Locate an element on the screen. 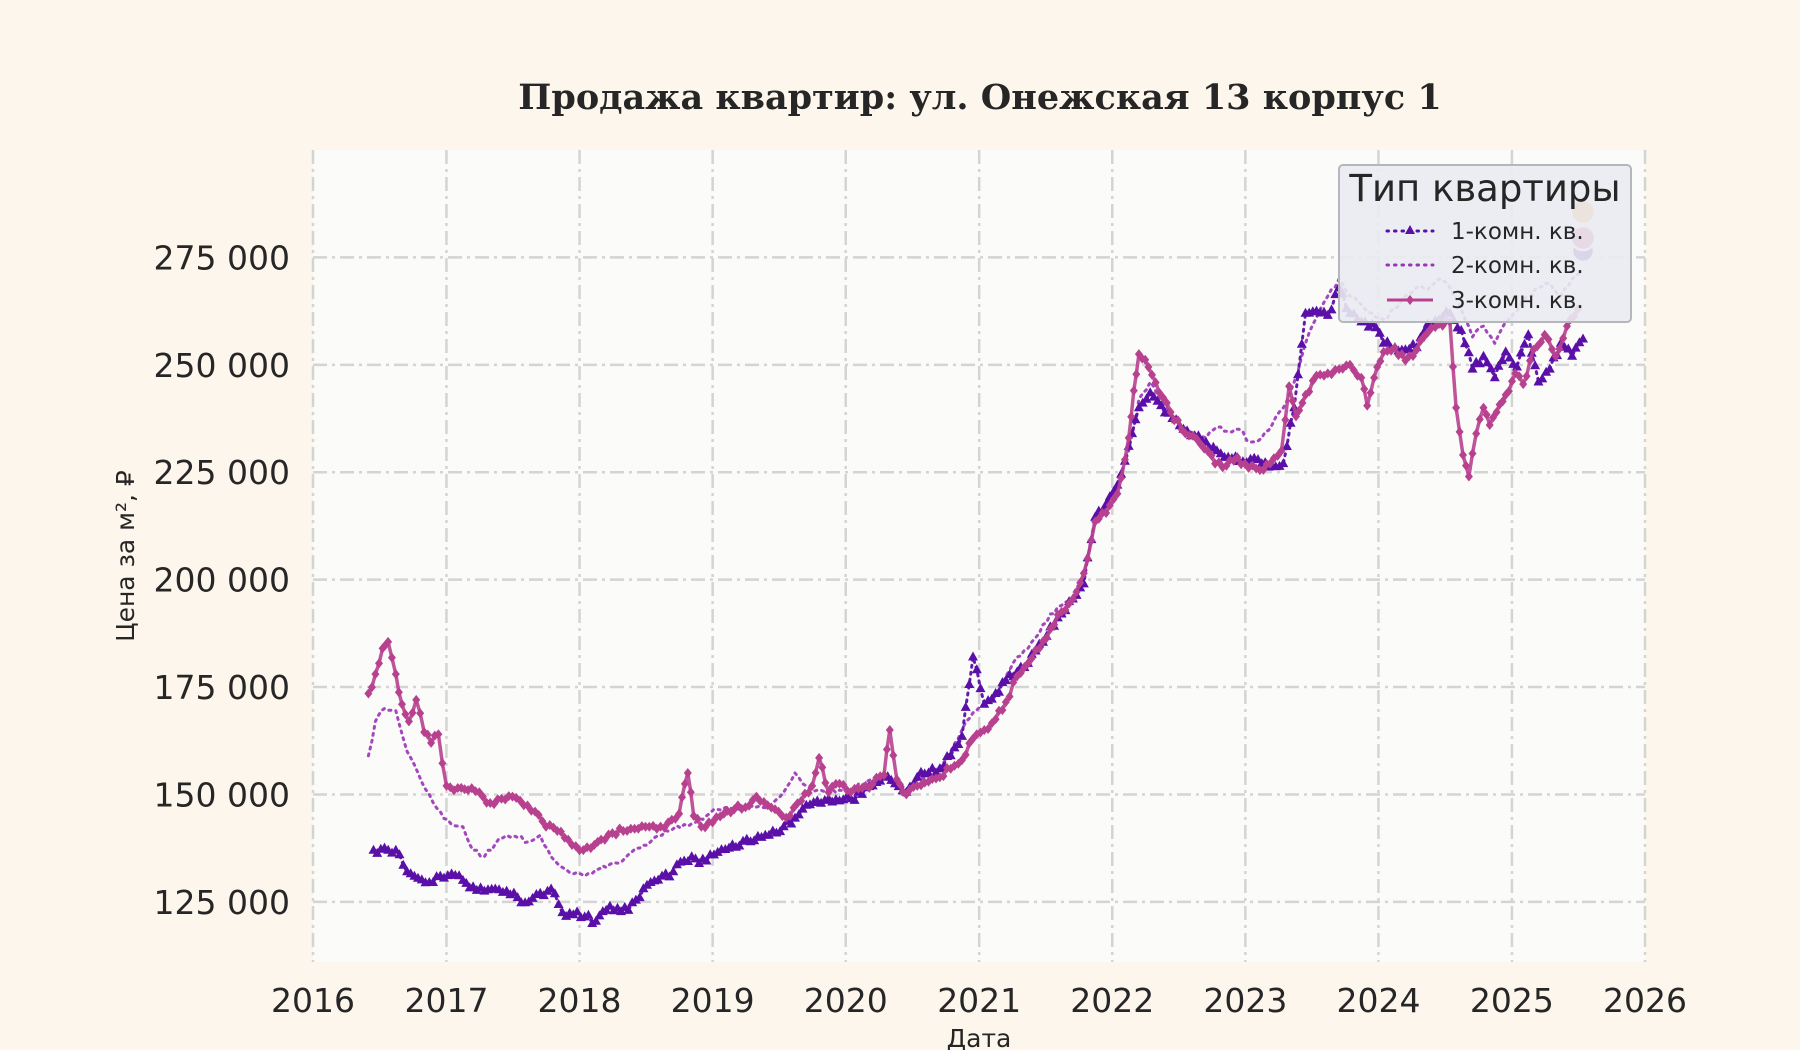  y-axis-label: Цена за м², ₽ is located at coordinates (125, 556).